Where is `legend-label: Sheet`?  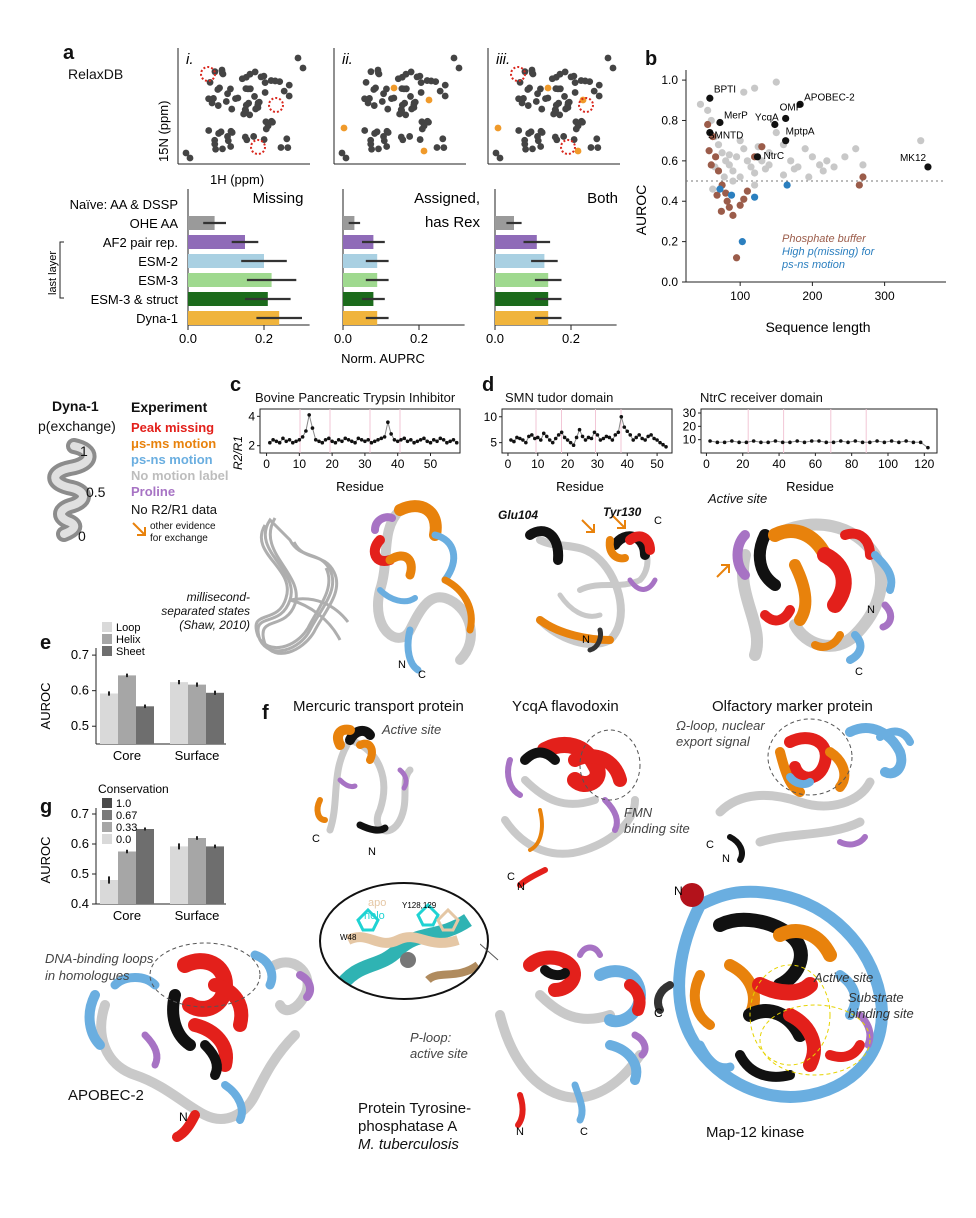
legend-label: Sheet is located at coordinates (130, 652).